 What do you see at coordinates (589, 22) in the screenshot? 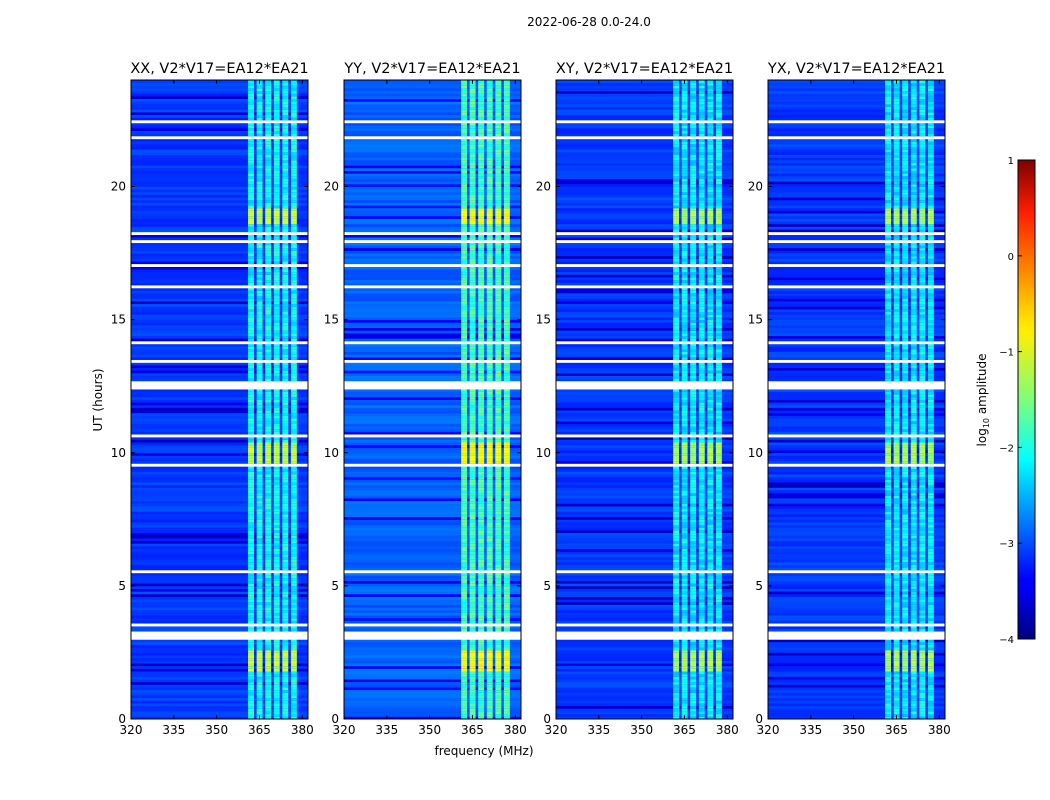
I see `figure-title: 2022-06-28 0.0-24.0` at bounding box center [589, 22].